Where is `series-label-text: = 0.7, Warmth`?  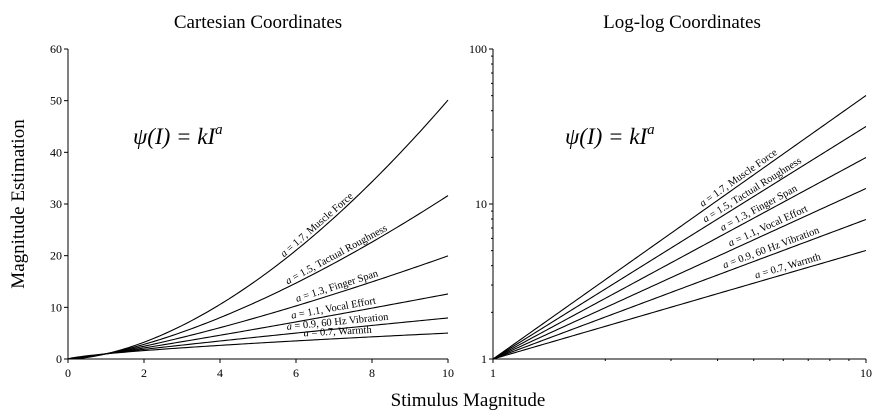
series-label-text: = 0.7, Warmth is located at coordinates (342, 332).